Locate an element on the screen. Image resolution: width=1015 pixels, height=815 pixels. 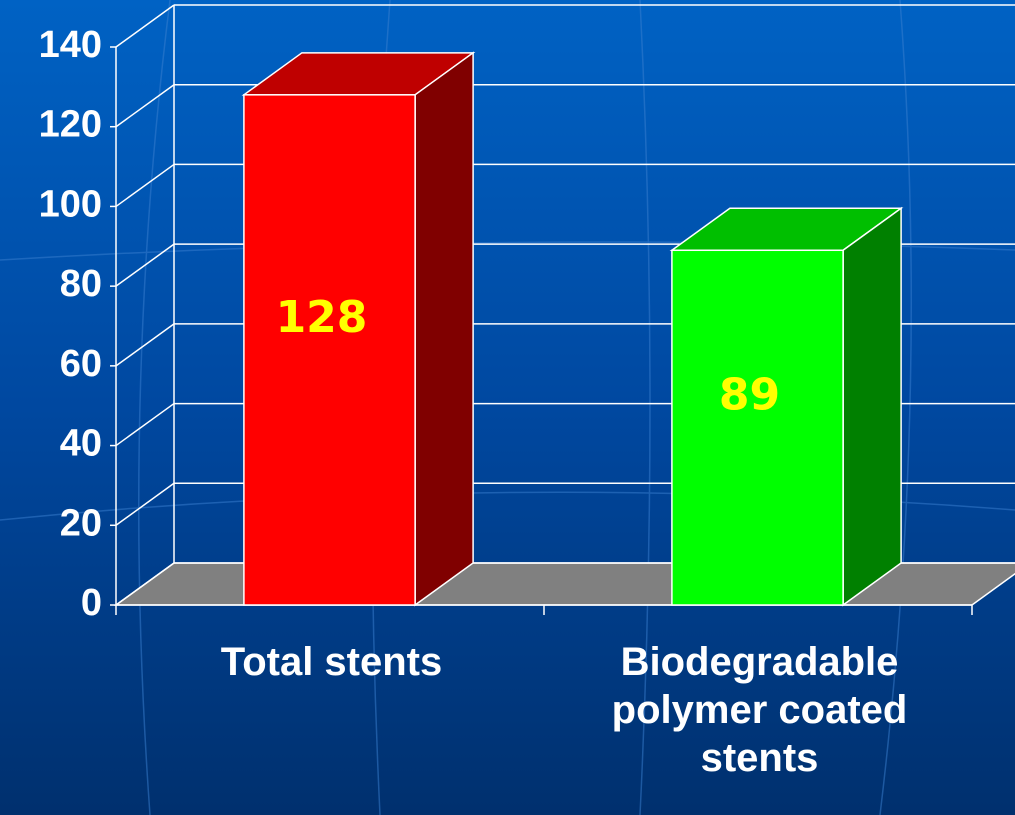
y-tick-label: 40 is located at coordinates (81, 444).